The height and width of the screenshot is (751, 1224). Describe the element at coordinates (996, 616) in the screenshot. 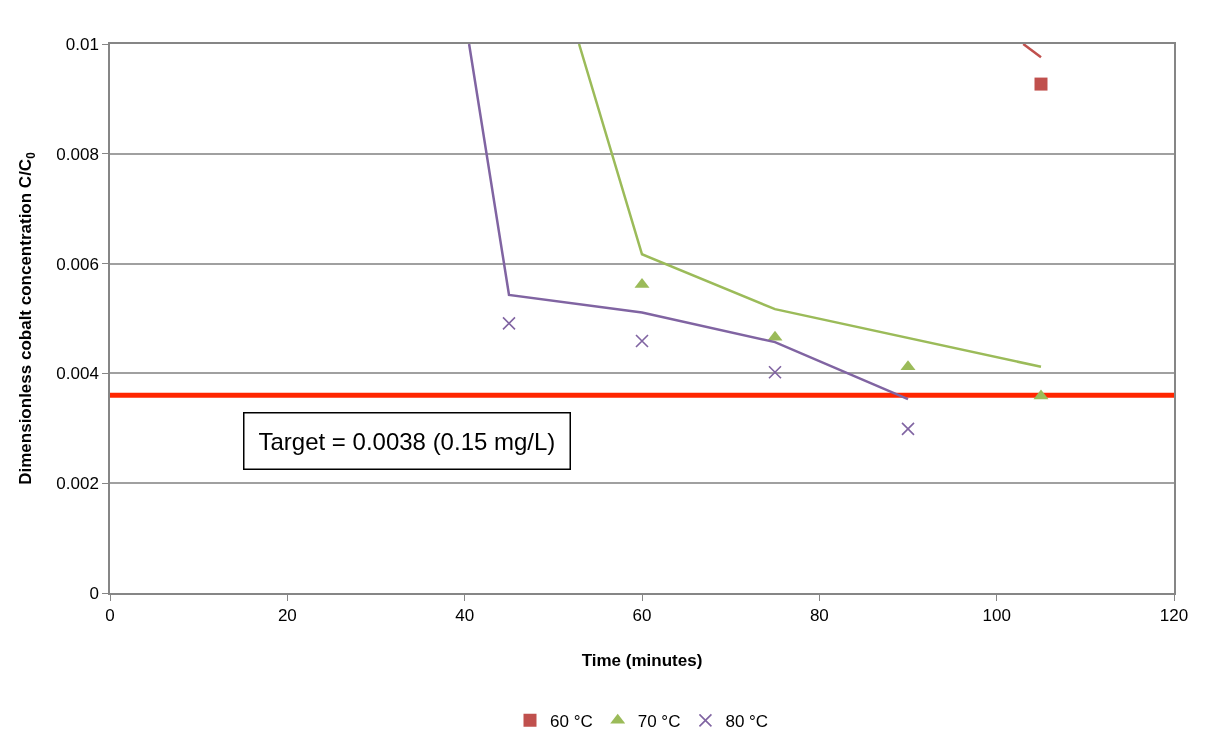

I see `x-tick-label: 100` at that location.